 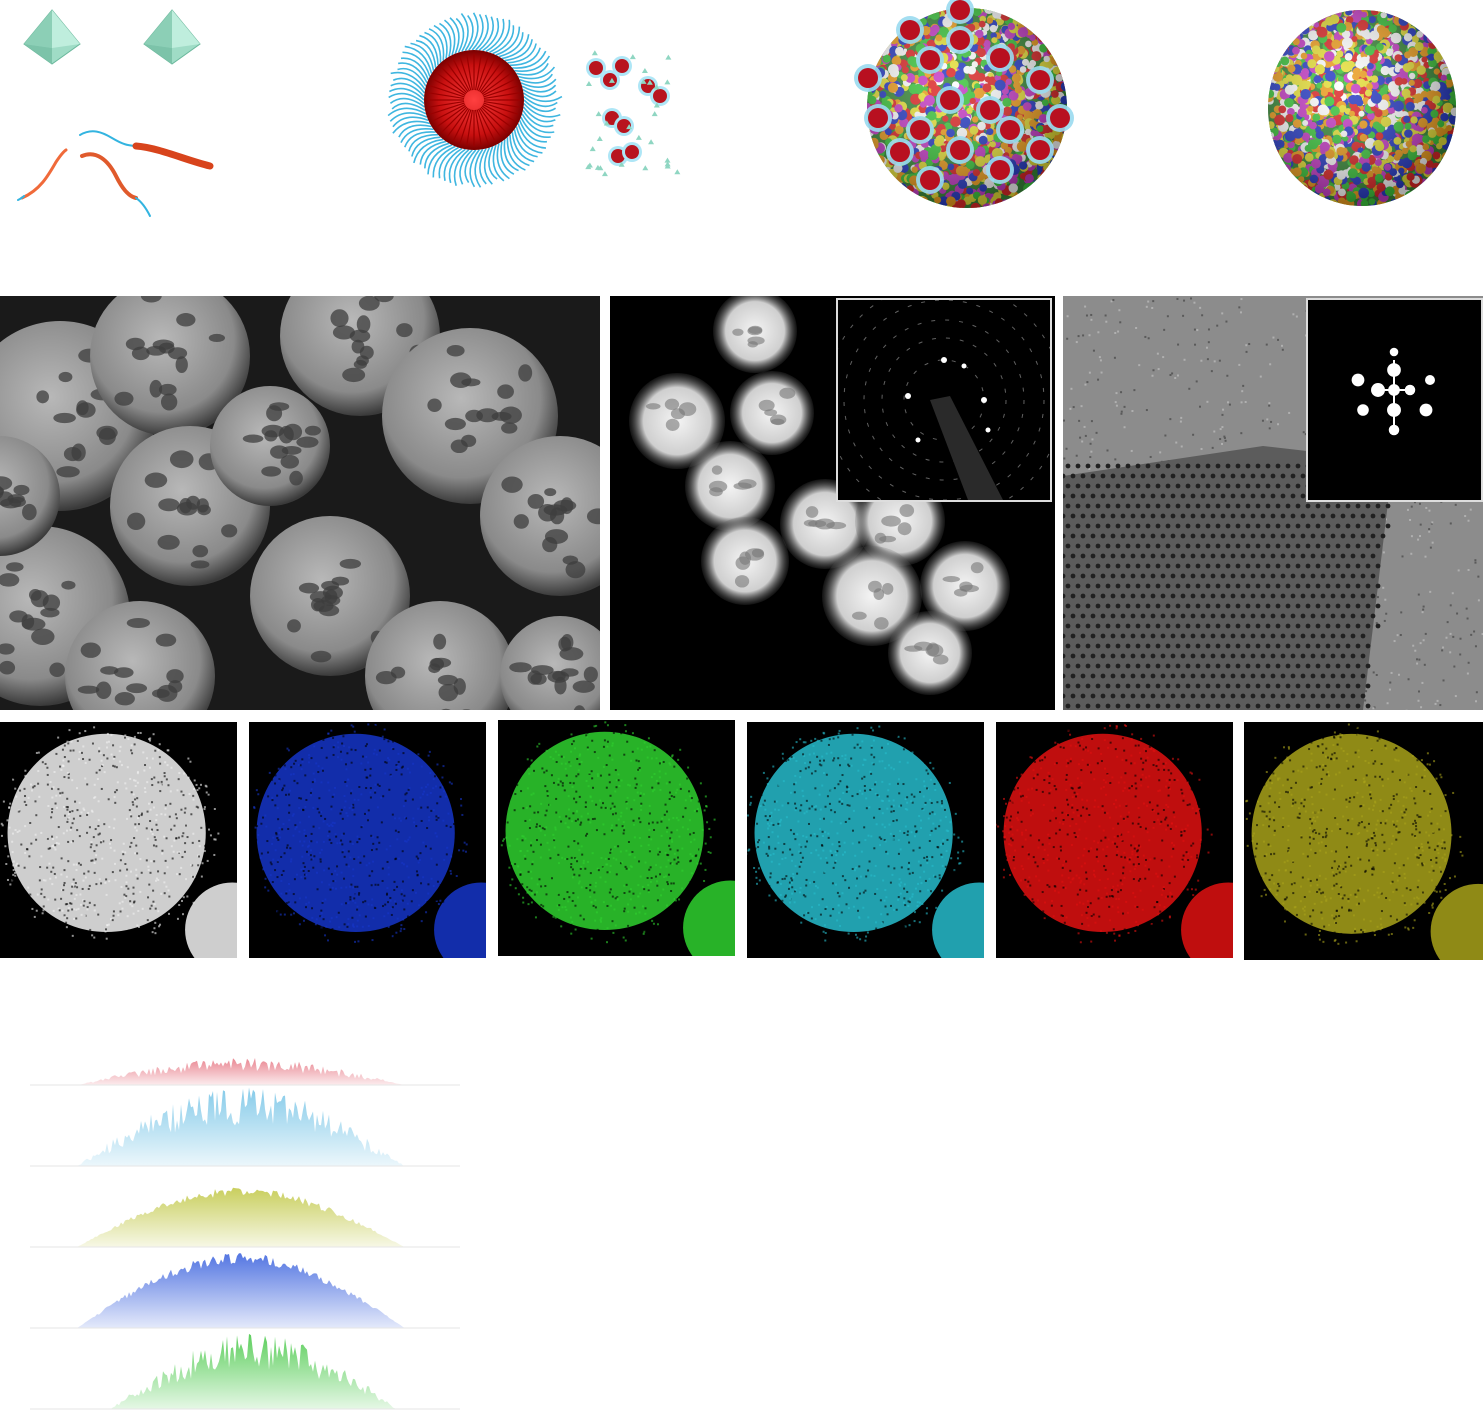 I want to click on spherical-micelle, so click(x=475, y=100).